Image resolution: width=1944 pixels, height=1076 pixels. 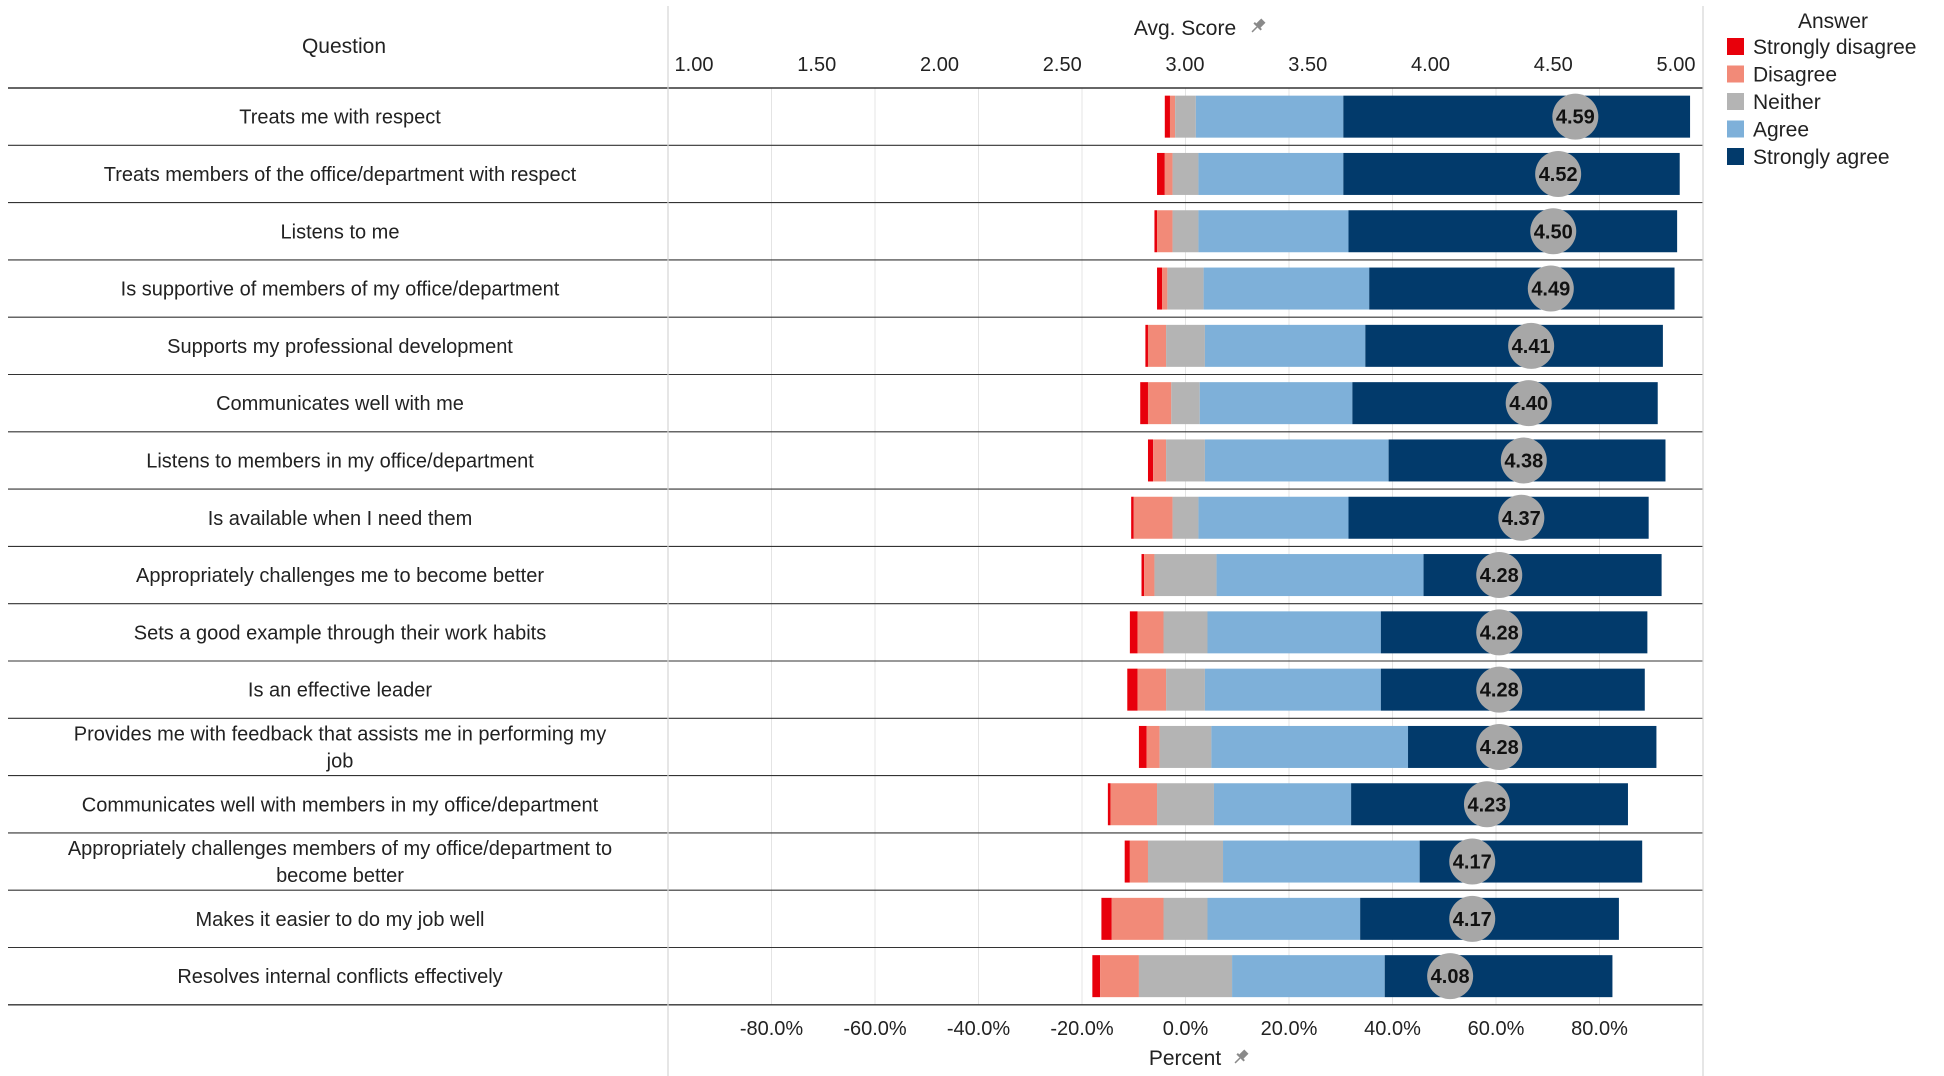 I want to click on score-label: 4.52, so click(x=1558, y=175).